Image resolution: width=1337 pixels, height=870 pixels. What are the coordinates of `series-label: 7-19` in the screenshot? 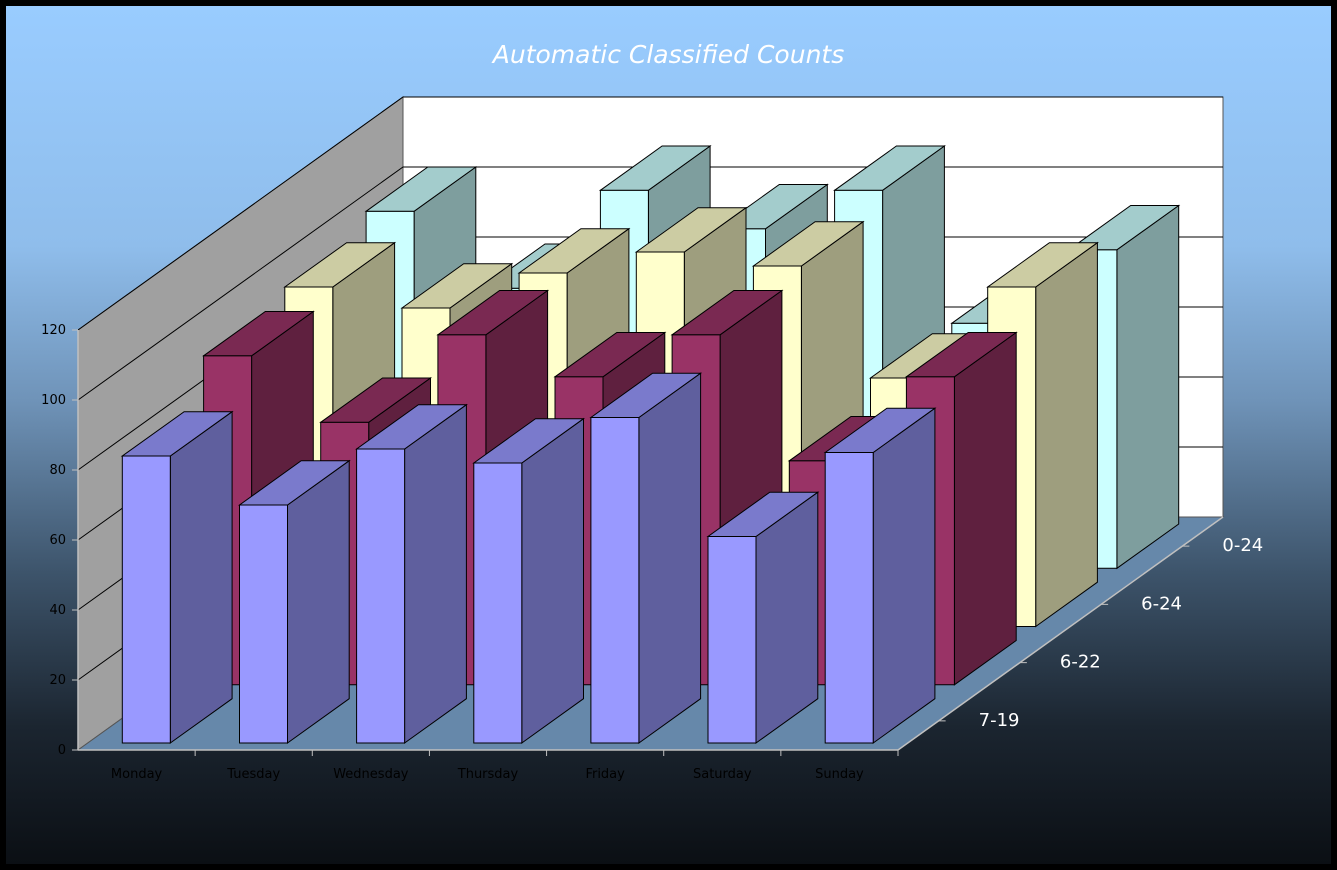 It's located at (999, 720).